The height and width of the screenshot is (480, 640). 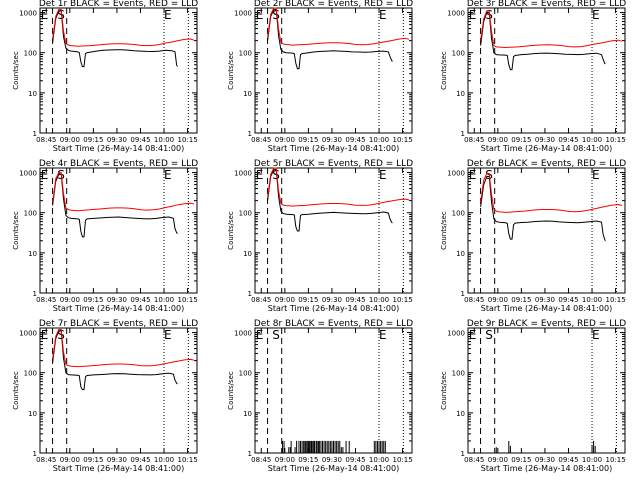 What do you see at coordinates (333, 324) in the screenshot?
I see `panel-title: Det 8r BLACK = Events, RED = LLD` at bounding box center [333, 324].